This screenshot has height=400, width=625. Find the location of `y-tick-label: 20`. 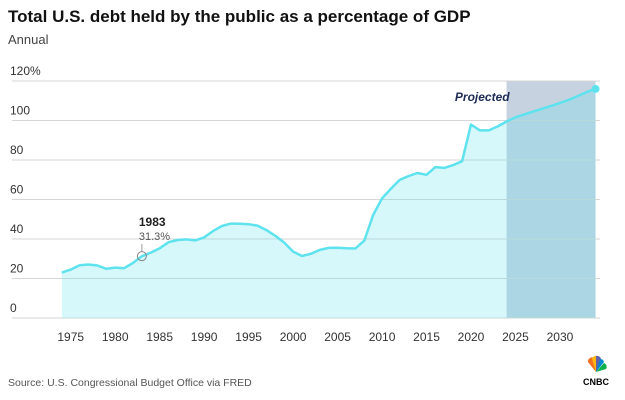

y-tick-label: 20 is located at coordinates (17, 269).